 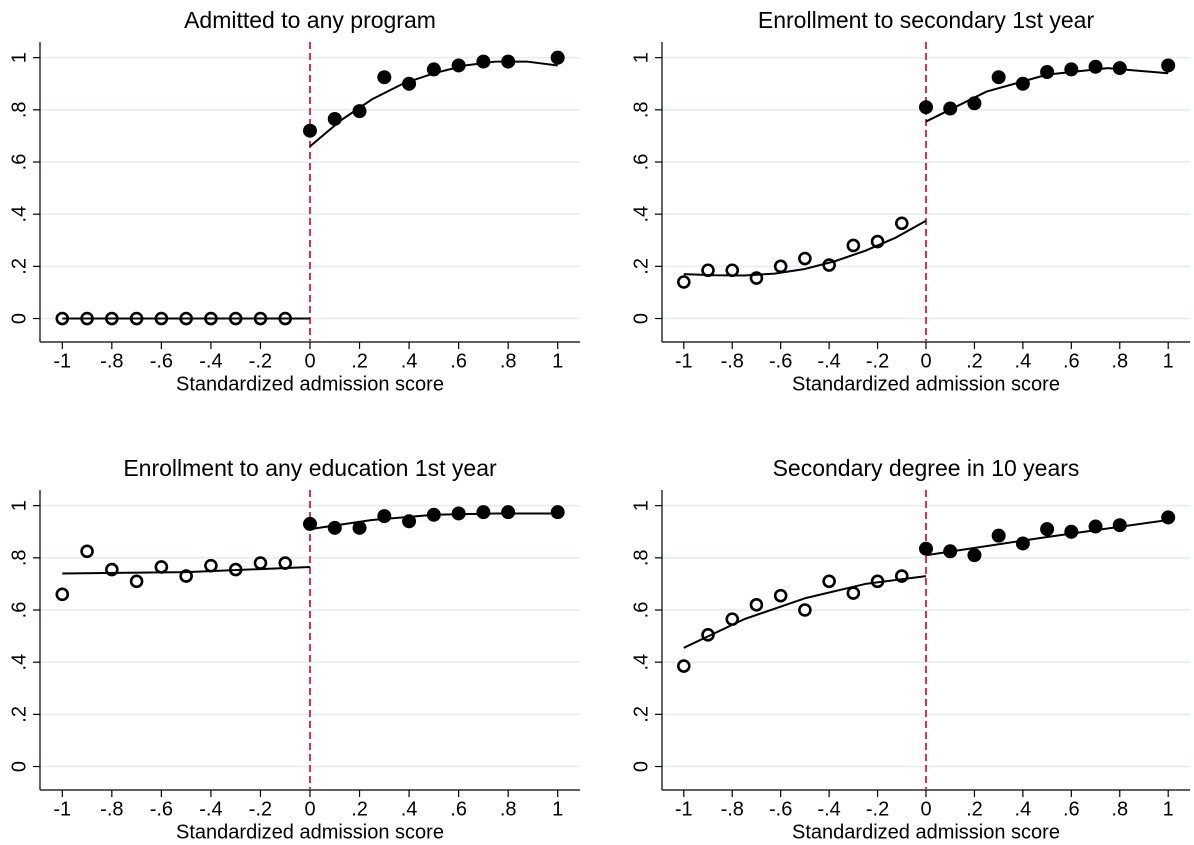 I want to click on panel-title: Enrollment to secondary 1st year, so click(x=926, y=20).